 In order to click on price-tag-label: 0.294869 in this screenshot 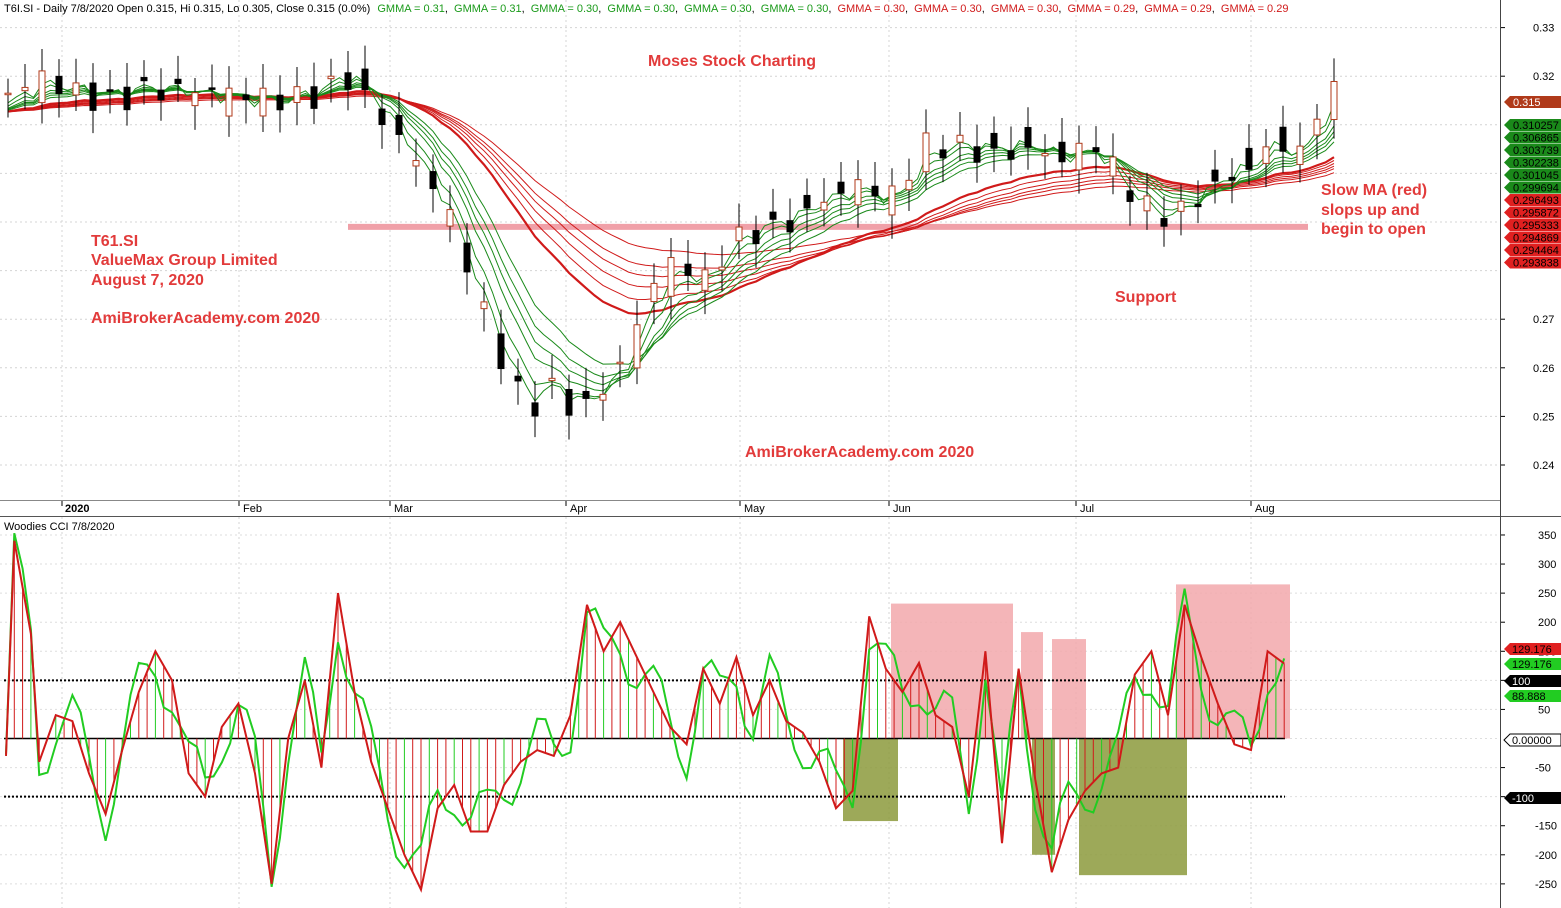, I will do `click(1536, 239)`.